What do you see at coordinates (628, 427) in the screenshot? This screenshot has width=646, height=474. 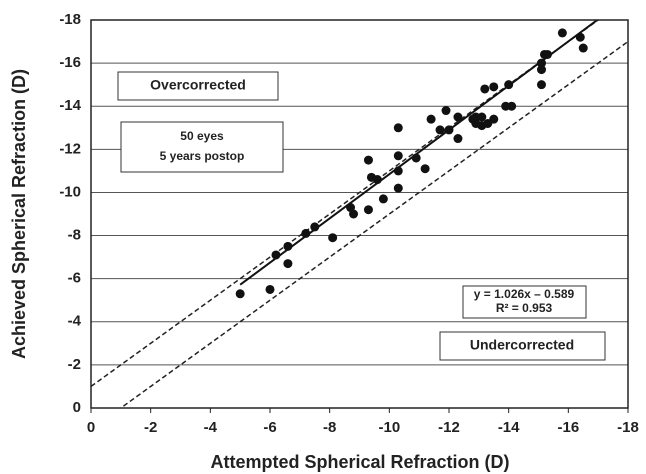 I see `x-tick-label: -18` at bounding box center [628, 427].